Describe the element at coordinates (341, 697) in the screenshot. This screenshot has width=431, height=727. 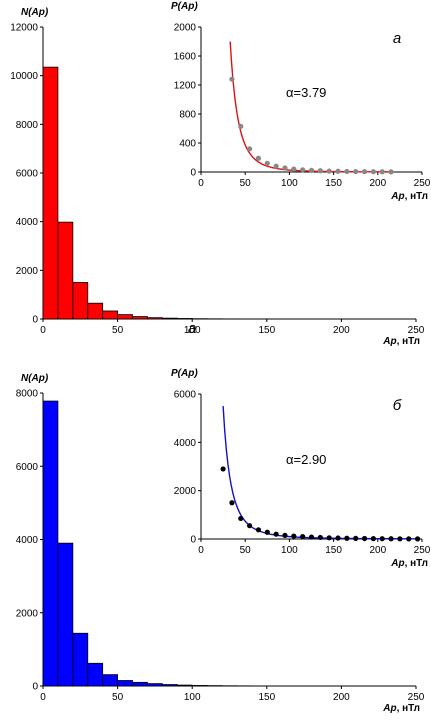
I see `x-tick-label: 200` at that location.